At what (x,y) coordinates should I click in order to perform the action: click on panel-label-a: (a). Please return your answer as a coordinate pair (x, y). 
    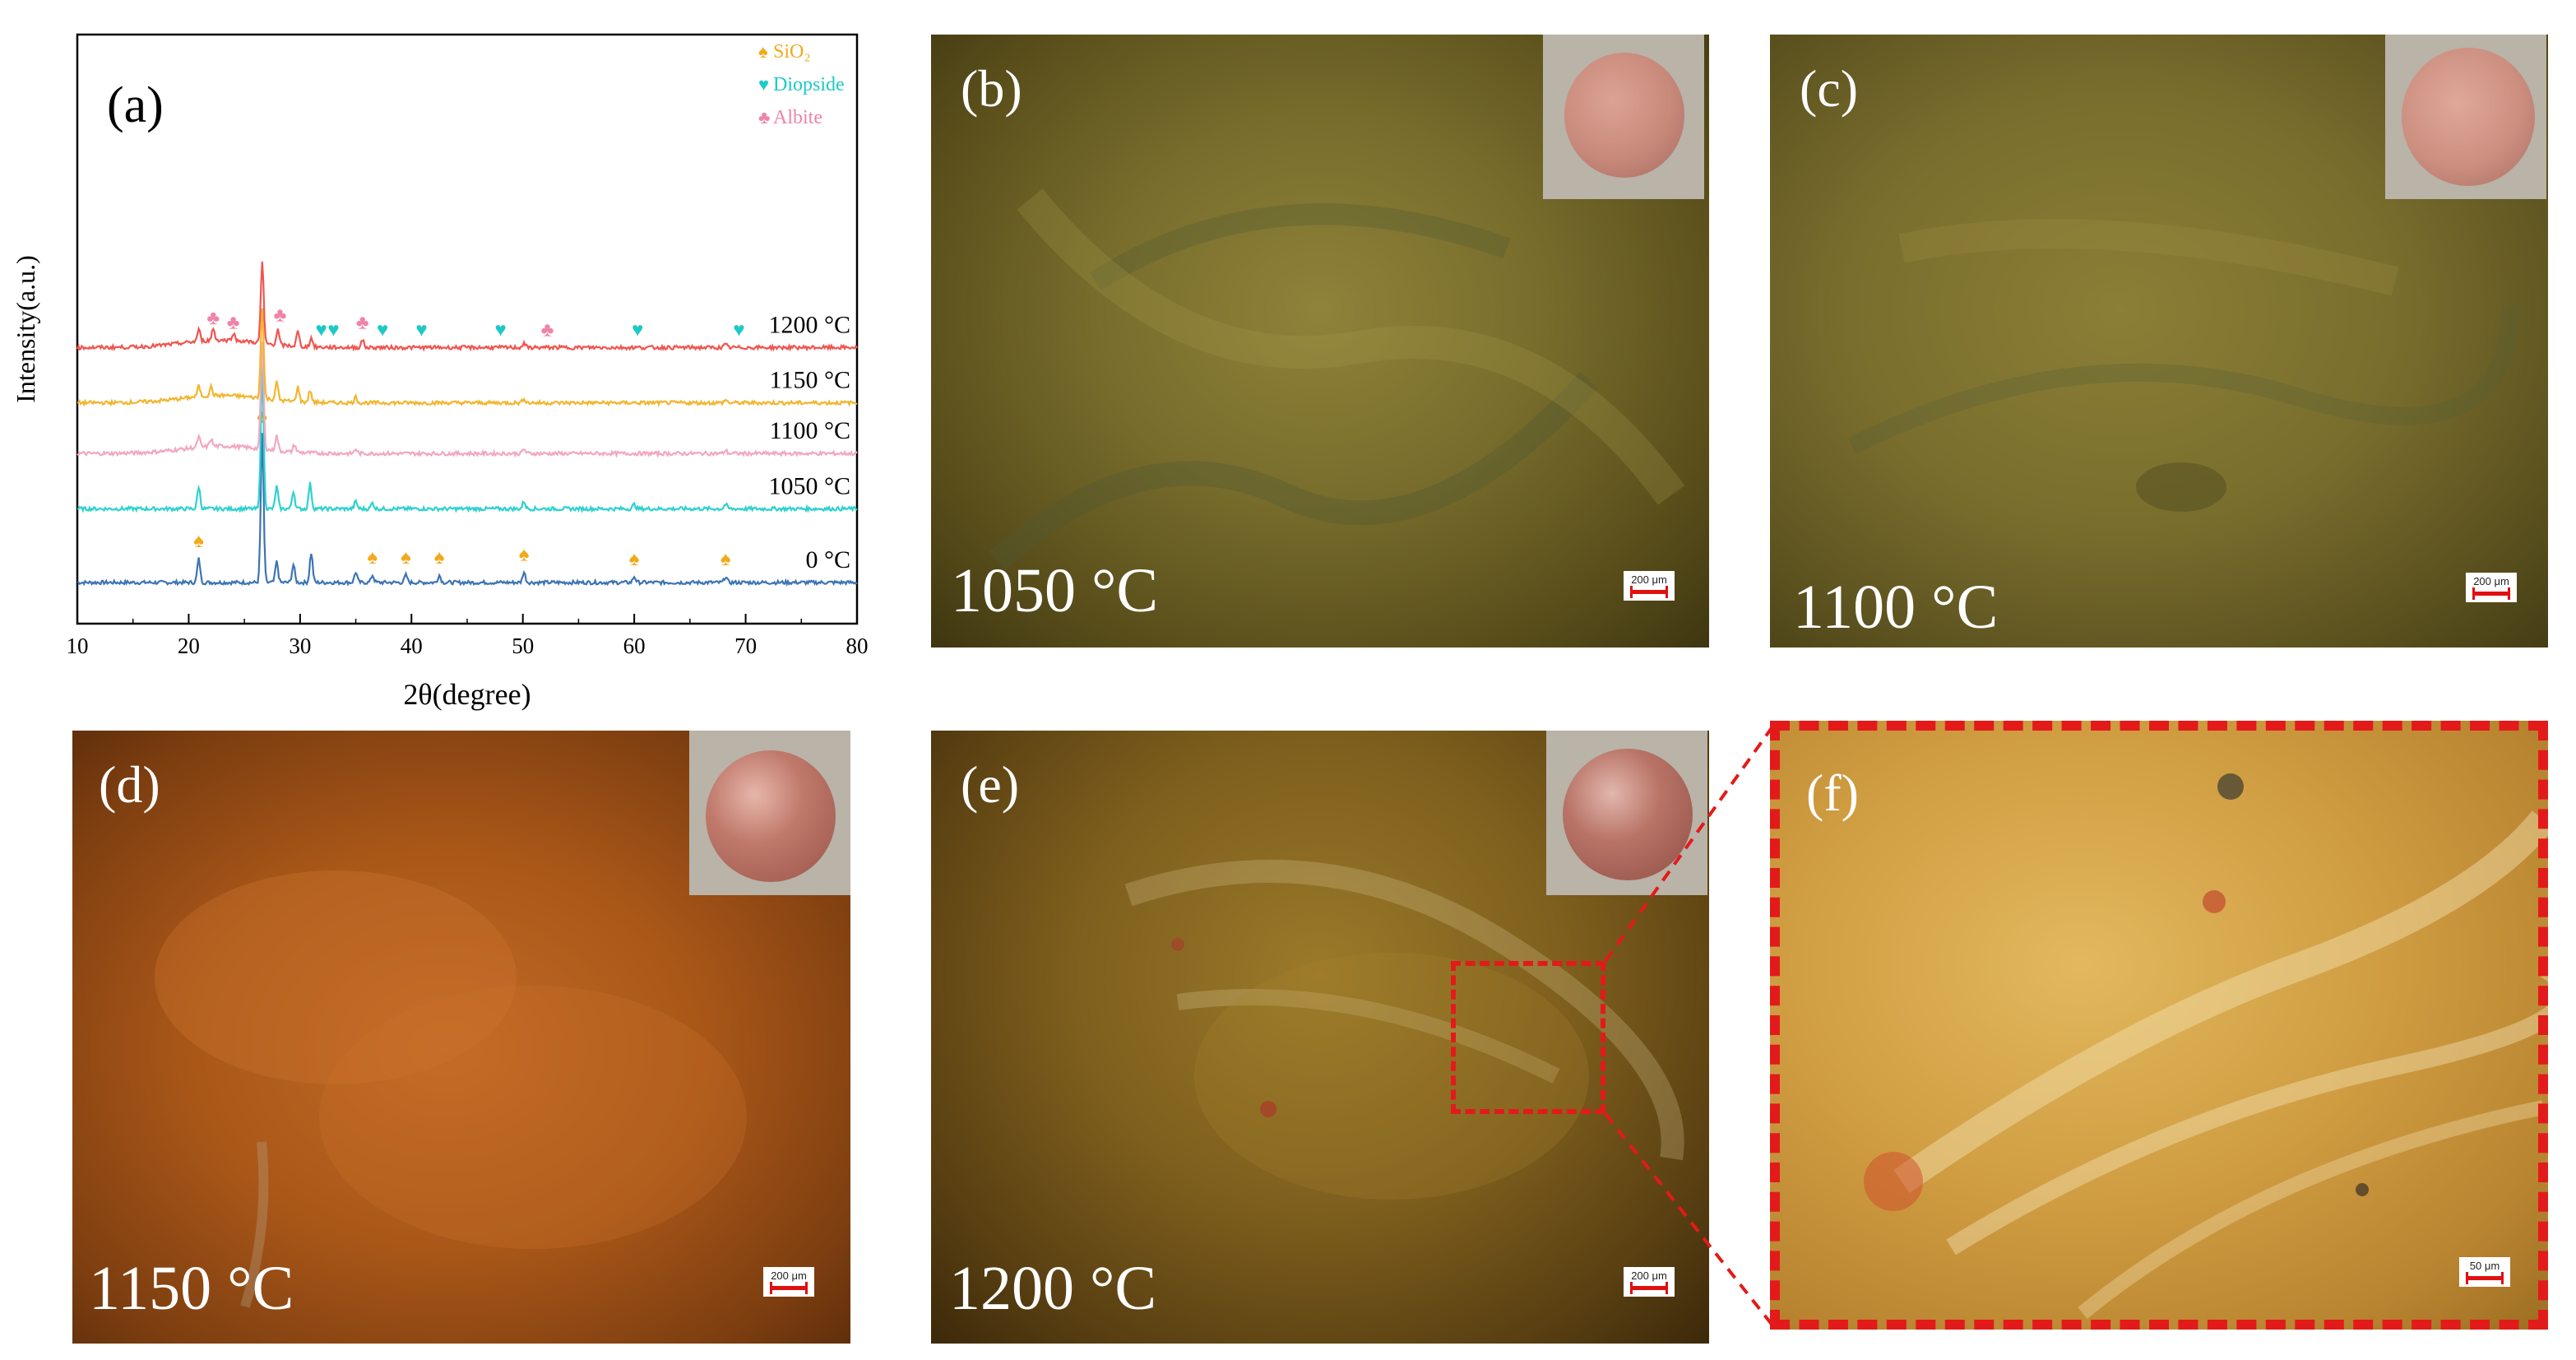
    Looking at the image, I should click on (136, 105).